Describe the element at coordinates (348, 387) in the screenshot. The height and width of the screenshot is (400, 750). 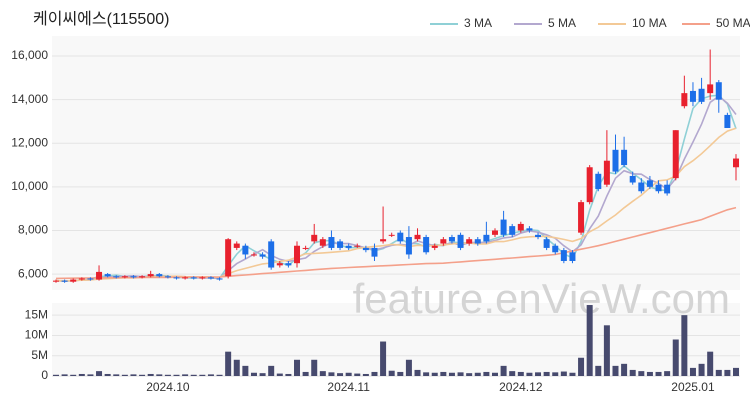
I see `x-tick-label: 2024.11` at that location.